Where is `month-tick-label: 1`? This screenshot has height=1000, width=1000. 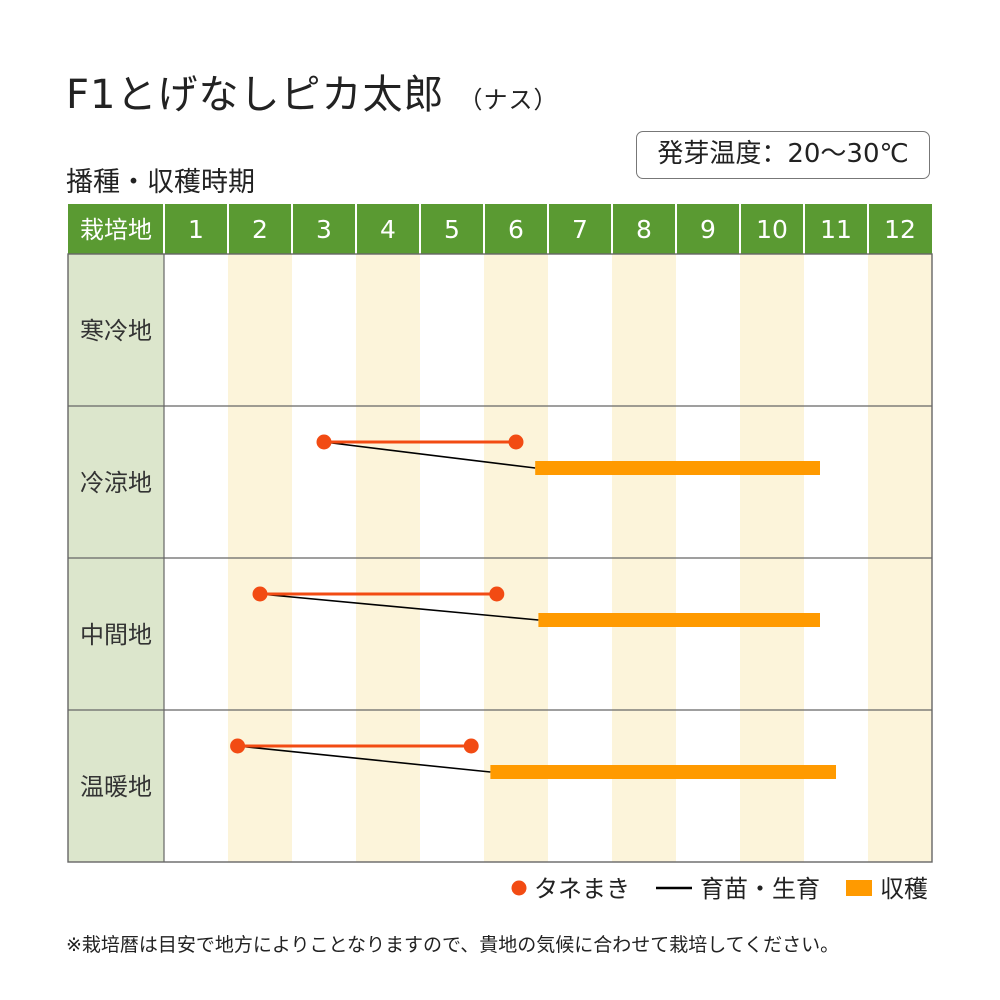 month-tick-label: 1 is located at coordinates (196, 229).